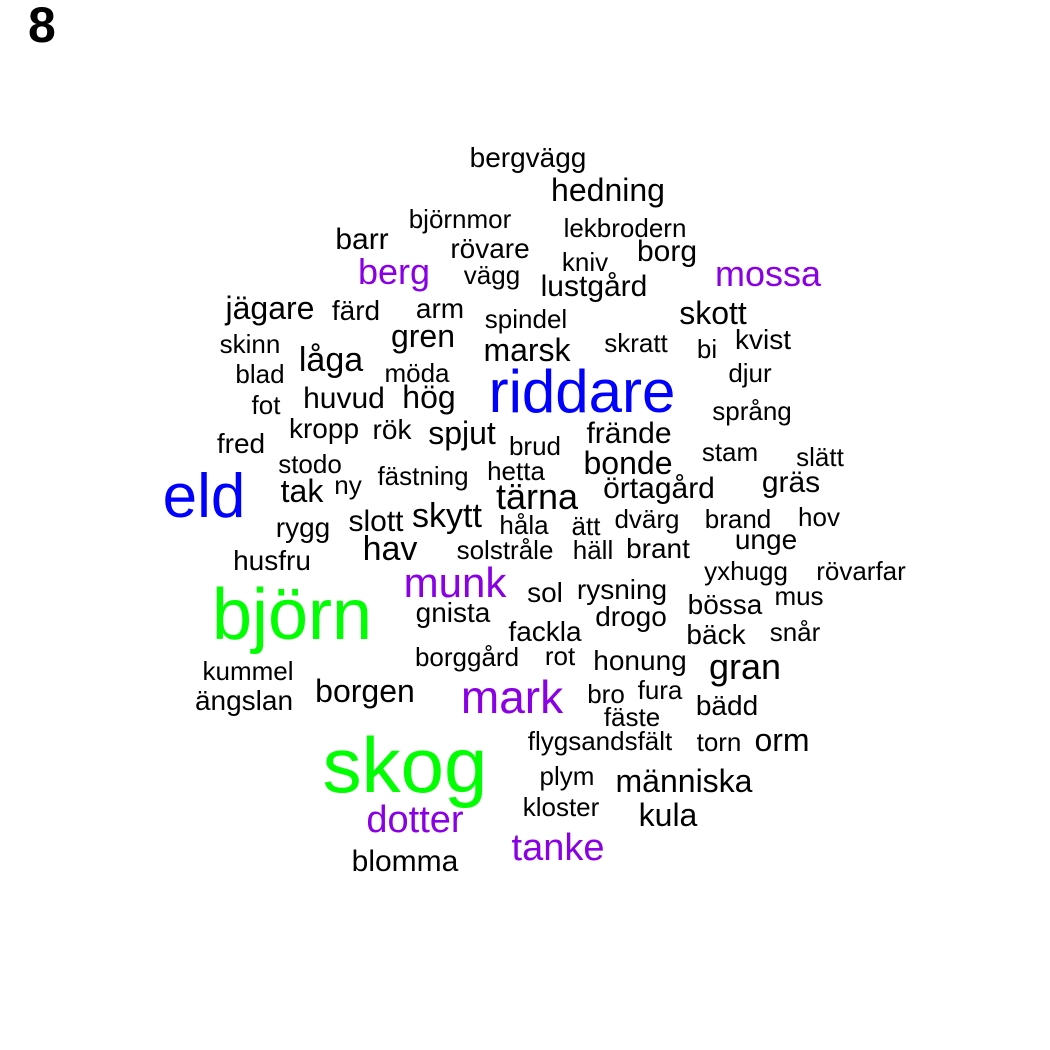 This screenshot has width=1050, height=1050. What do you see at coordinates (394, 271) in the screenshot?
I see `cloud-word-berg: berg` at bounding box center [394, 271].